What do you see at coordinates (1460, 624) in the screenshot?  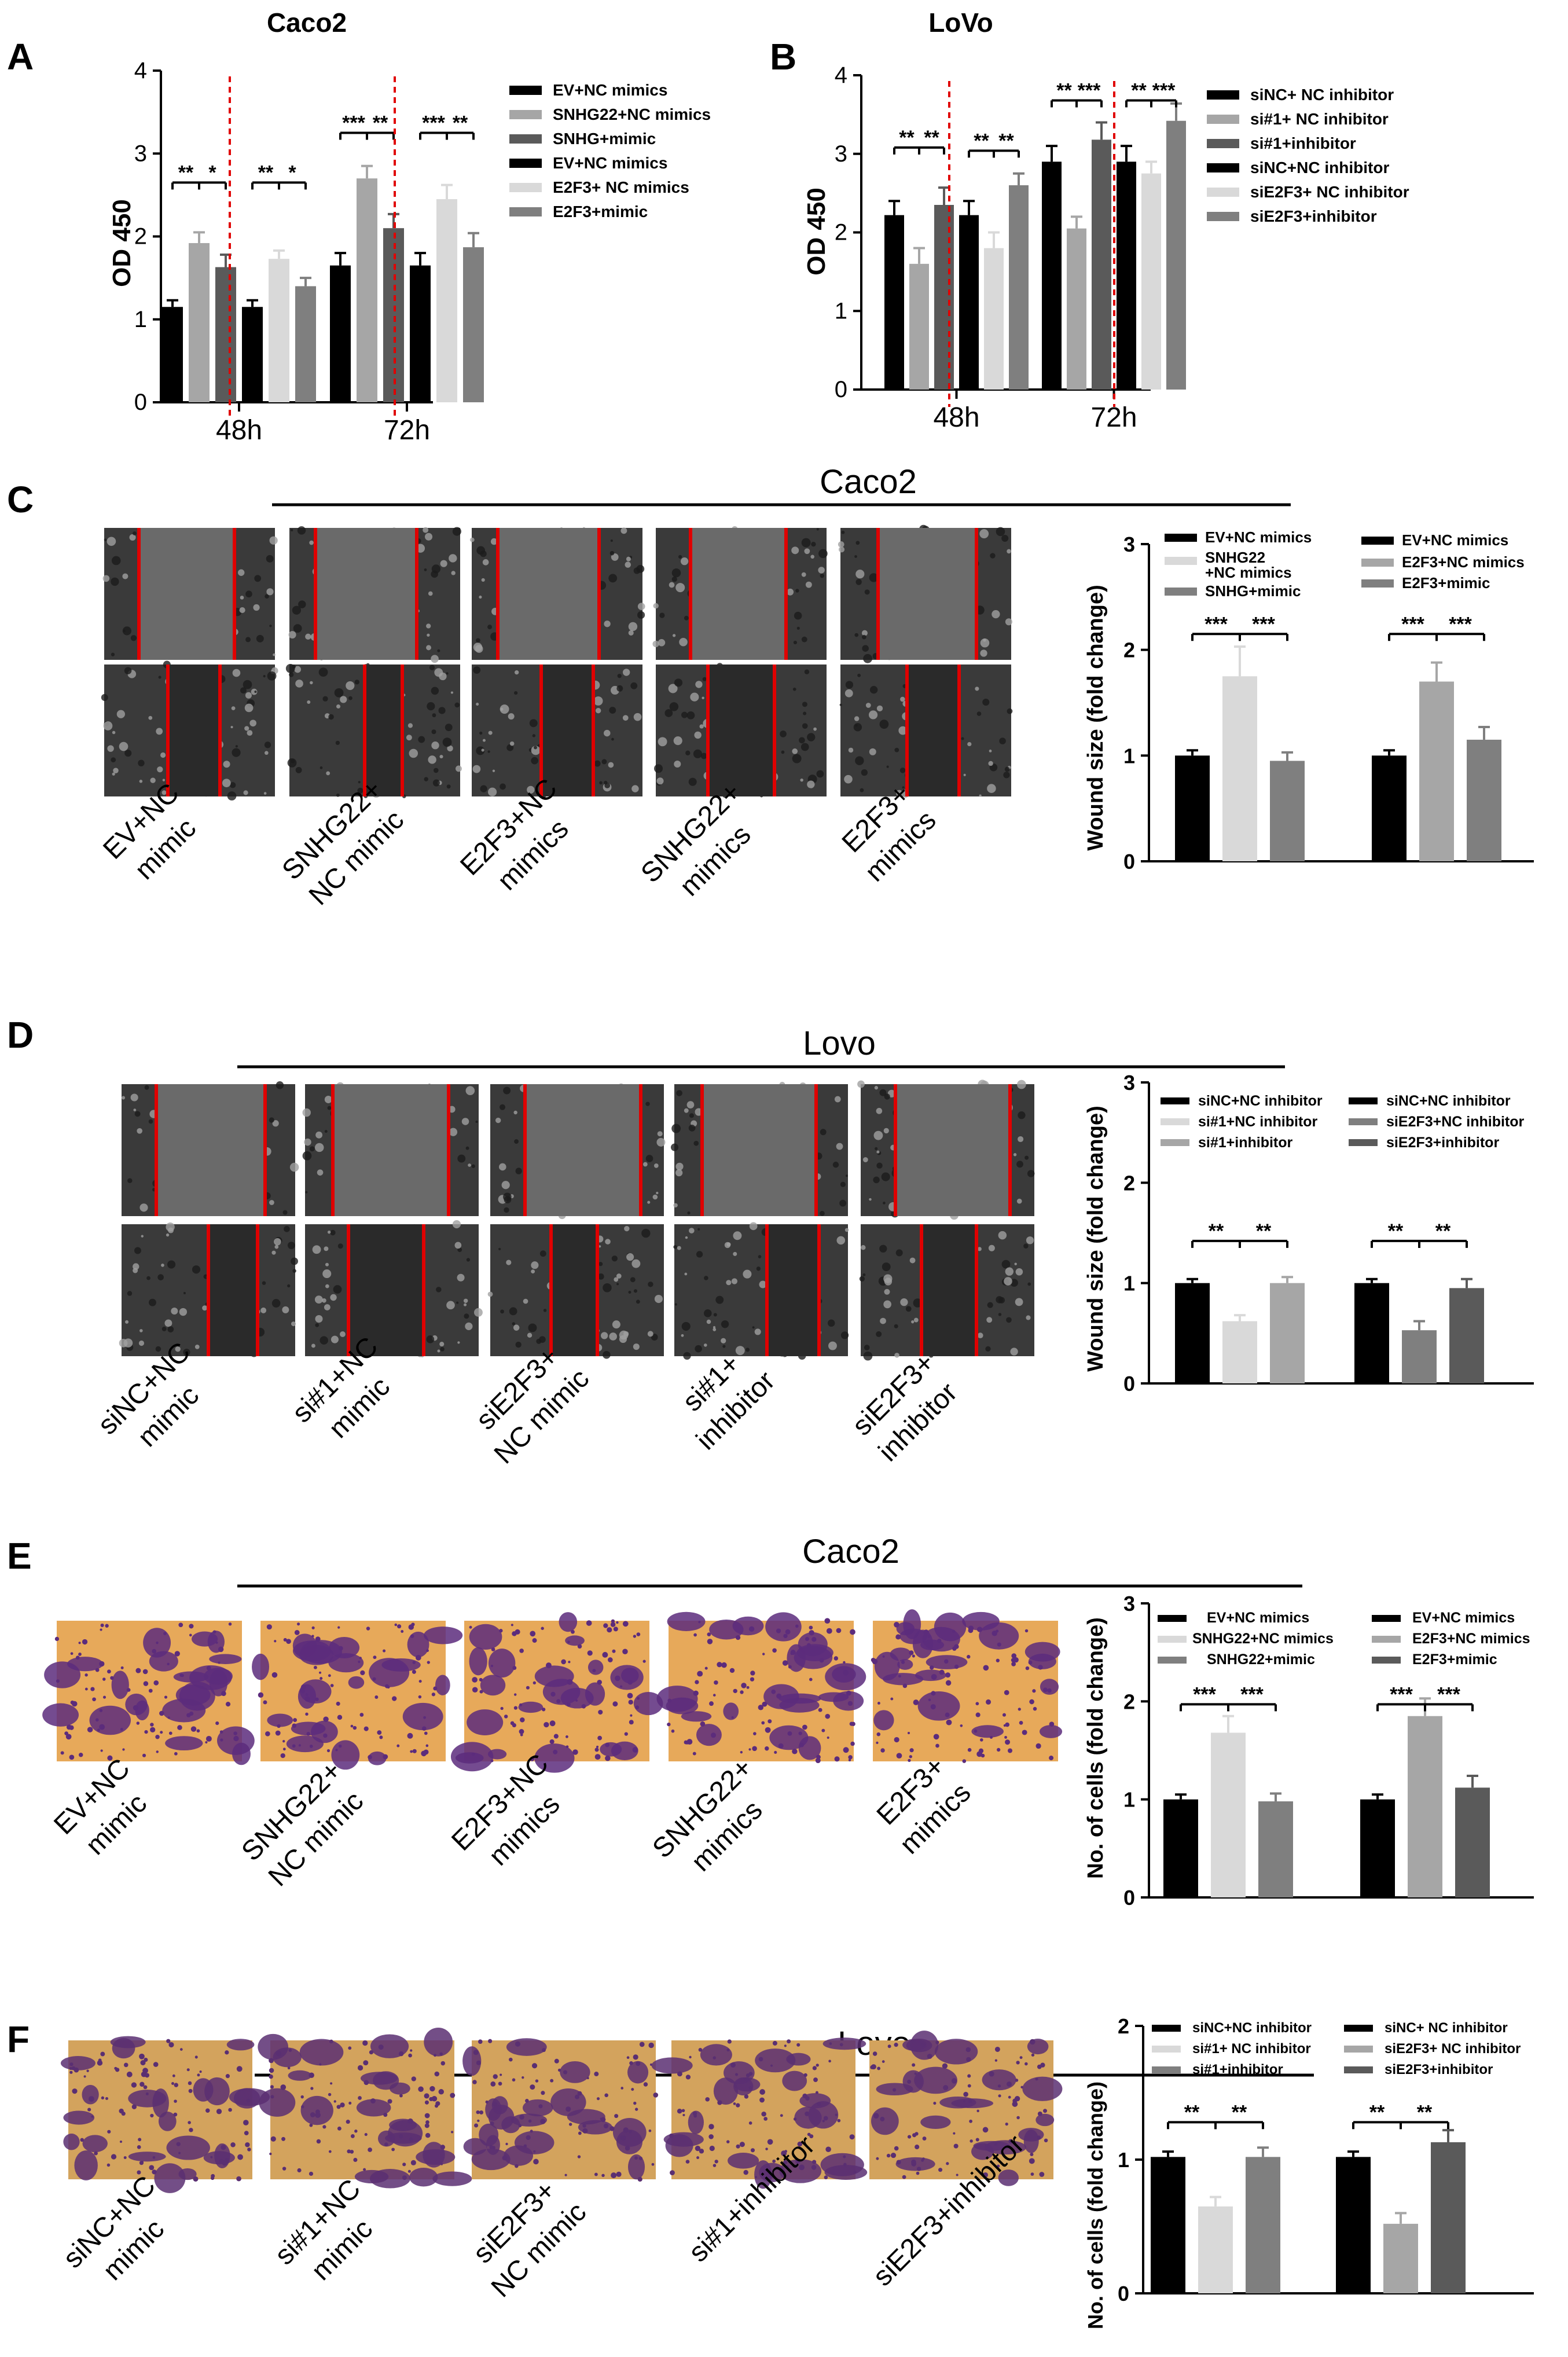 I see `significance-label: ***` at bounding box center [1460, 624].